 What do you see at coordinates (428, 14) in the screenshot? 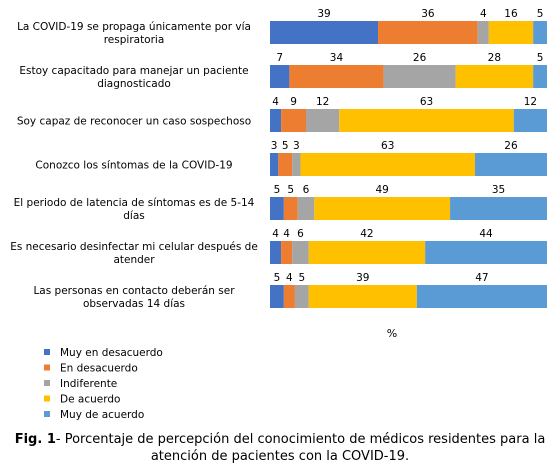
I see `data-label: 36` at bounding box center [428, 14].